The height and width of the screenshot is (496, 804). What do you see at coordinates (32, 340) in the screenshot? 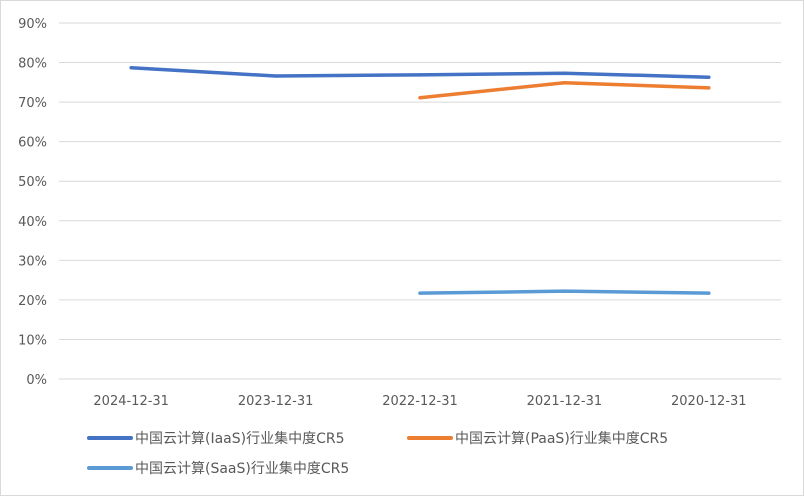
I see `y-tick-label: 10%` at bounding box center [32, 340].